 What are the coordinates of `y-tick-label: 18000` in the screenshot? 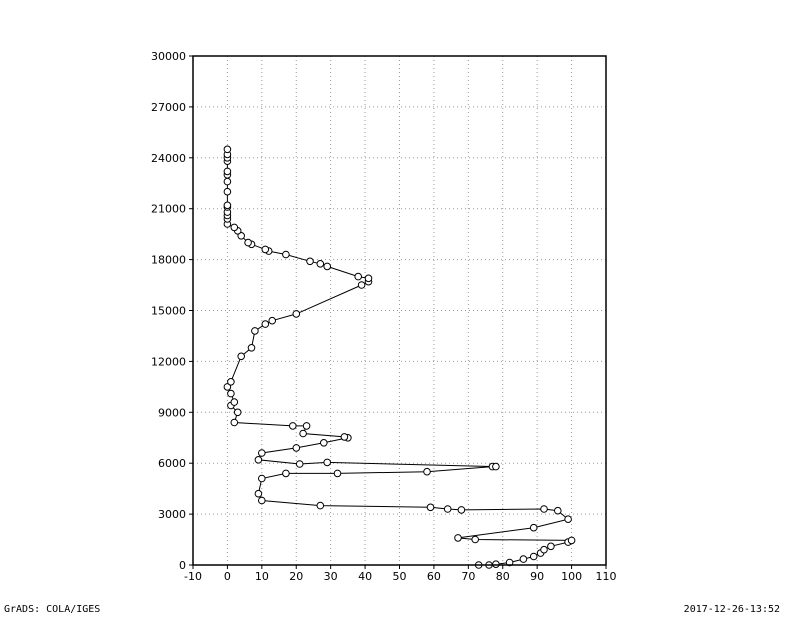 It's located at (168, 260).